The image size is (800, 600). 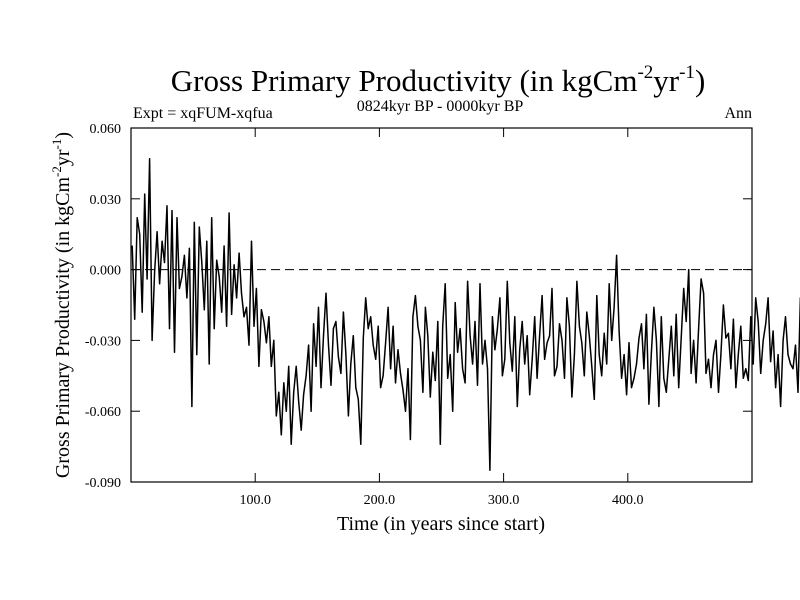 What do you see at coordinates (106, 129) in the screenshot?
I see `y-tick-label: 0.060` at bounding box center [106, 129].